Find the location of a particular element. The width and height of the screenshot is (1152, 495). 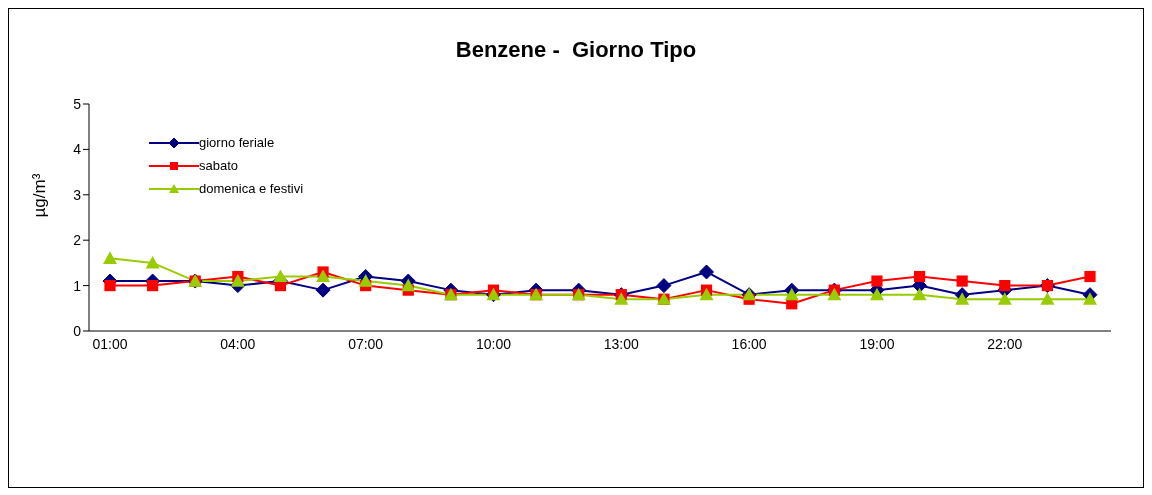

x-tick-label: 01:00 is located at coordinates (110, 343).